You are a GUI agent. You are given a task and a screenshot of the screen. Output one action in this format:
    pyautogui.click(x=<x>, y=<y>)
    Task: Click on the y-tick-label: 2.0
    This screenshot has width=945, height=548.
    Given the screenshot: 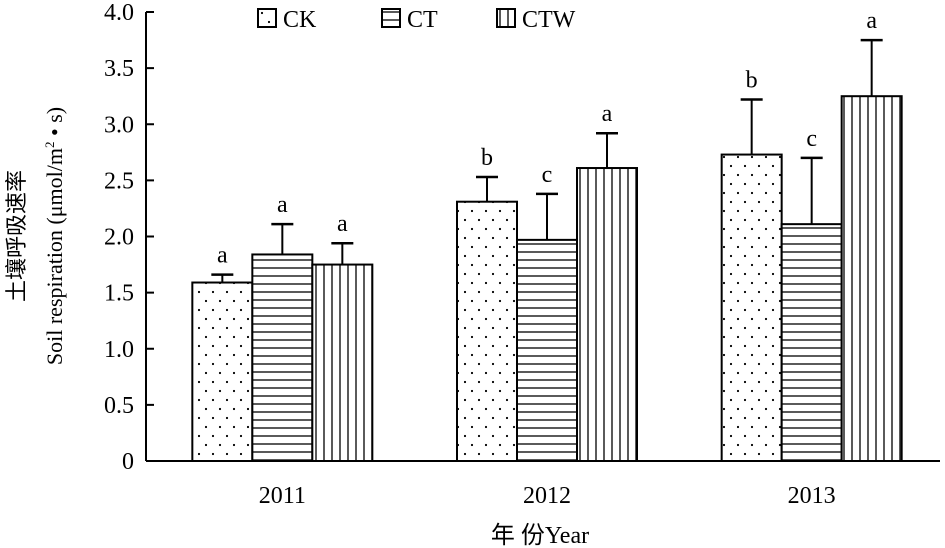 What is the action you would take?
    pyautogui.click(x=119, y=238)
    